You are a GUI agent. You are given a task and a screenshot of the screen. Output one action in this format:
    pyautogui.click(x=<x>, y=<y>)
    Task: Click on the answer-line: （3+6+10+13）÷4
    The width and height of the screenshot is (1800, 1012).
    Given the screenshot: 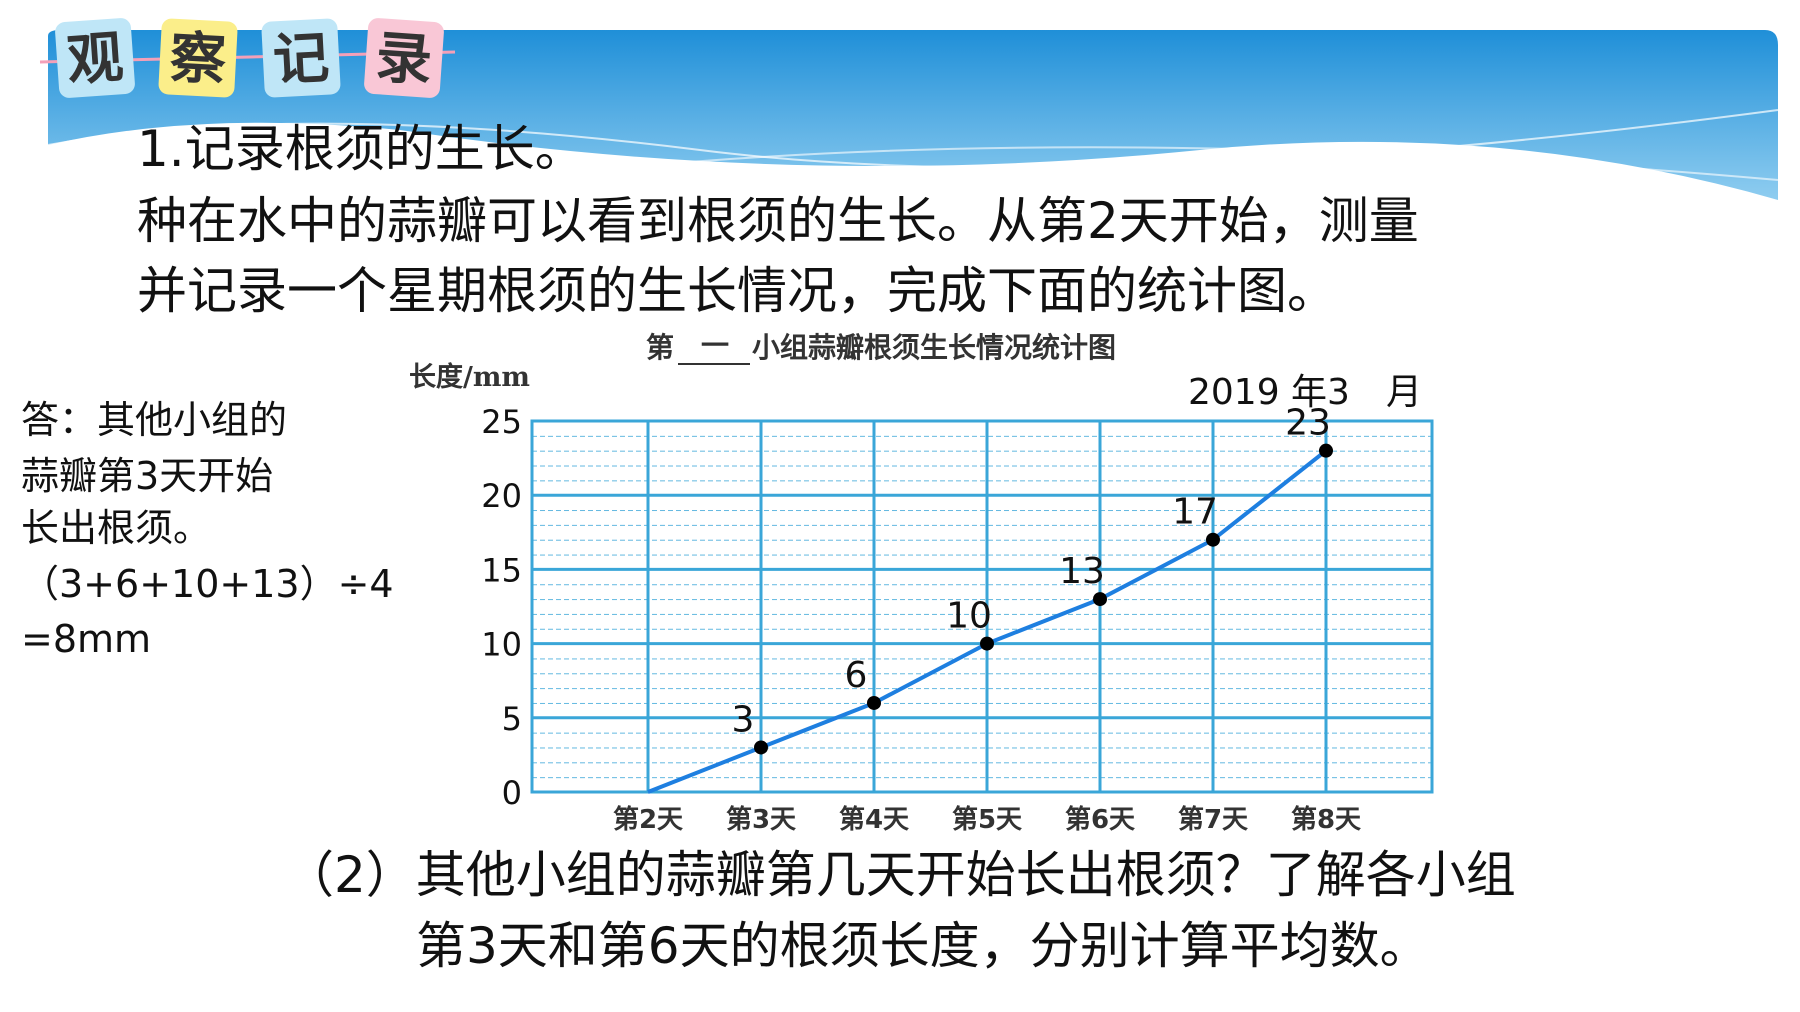 What is the action you would take?
    pyautogui.click(x=207, y=584)
    